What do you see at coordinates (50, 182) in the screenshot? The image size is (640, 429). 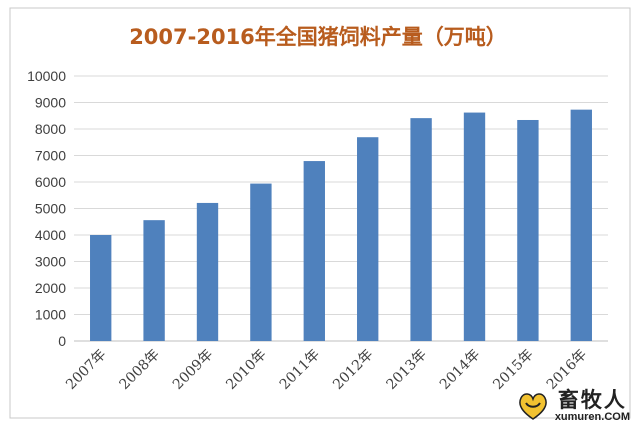 I see `y-tick-label: 6000` at bounding box center [50, 182].